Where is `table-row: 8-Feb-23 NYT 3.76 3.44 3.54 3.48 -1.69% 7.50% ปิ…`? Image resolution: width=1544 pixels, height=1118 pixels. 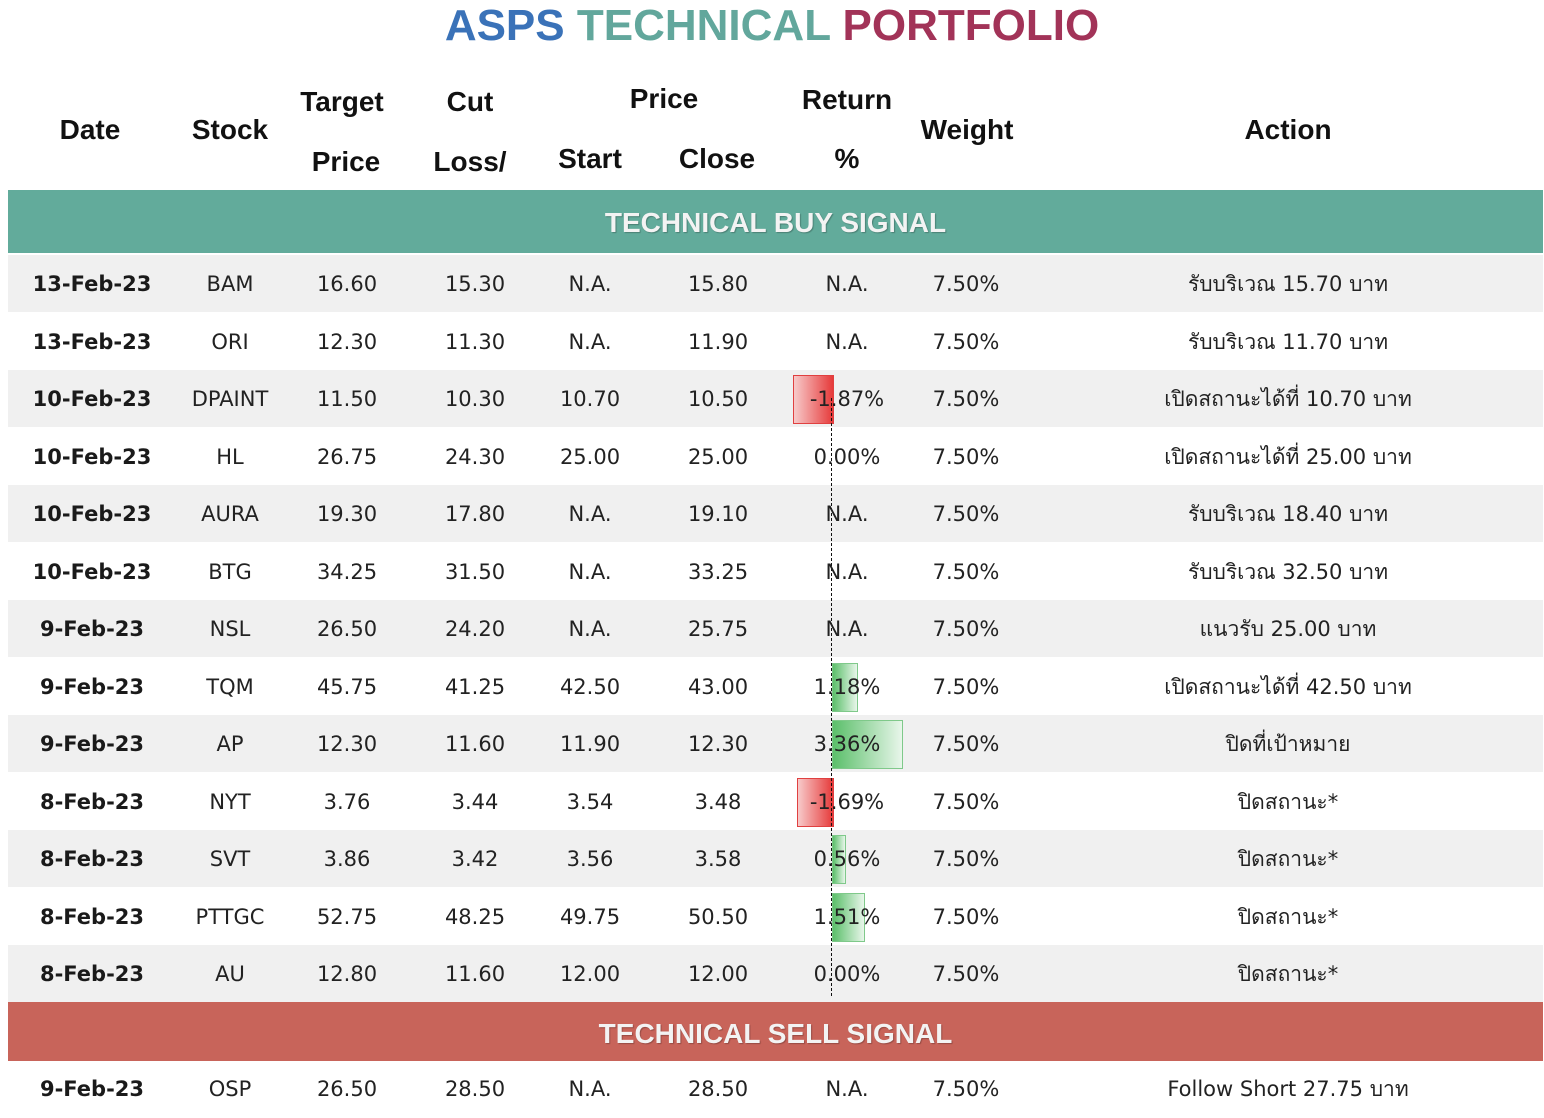
table-row: 8-Feb-23 NYT 3.76 3.44 3.54 3.48 -1.69% 7.50% ปิ… is located at coordinates (775, 801).